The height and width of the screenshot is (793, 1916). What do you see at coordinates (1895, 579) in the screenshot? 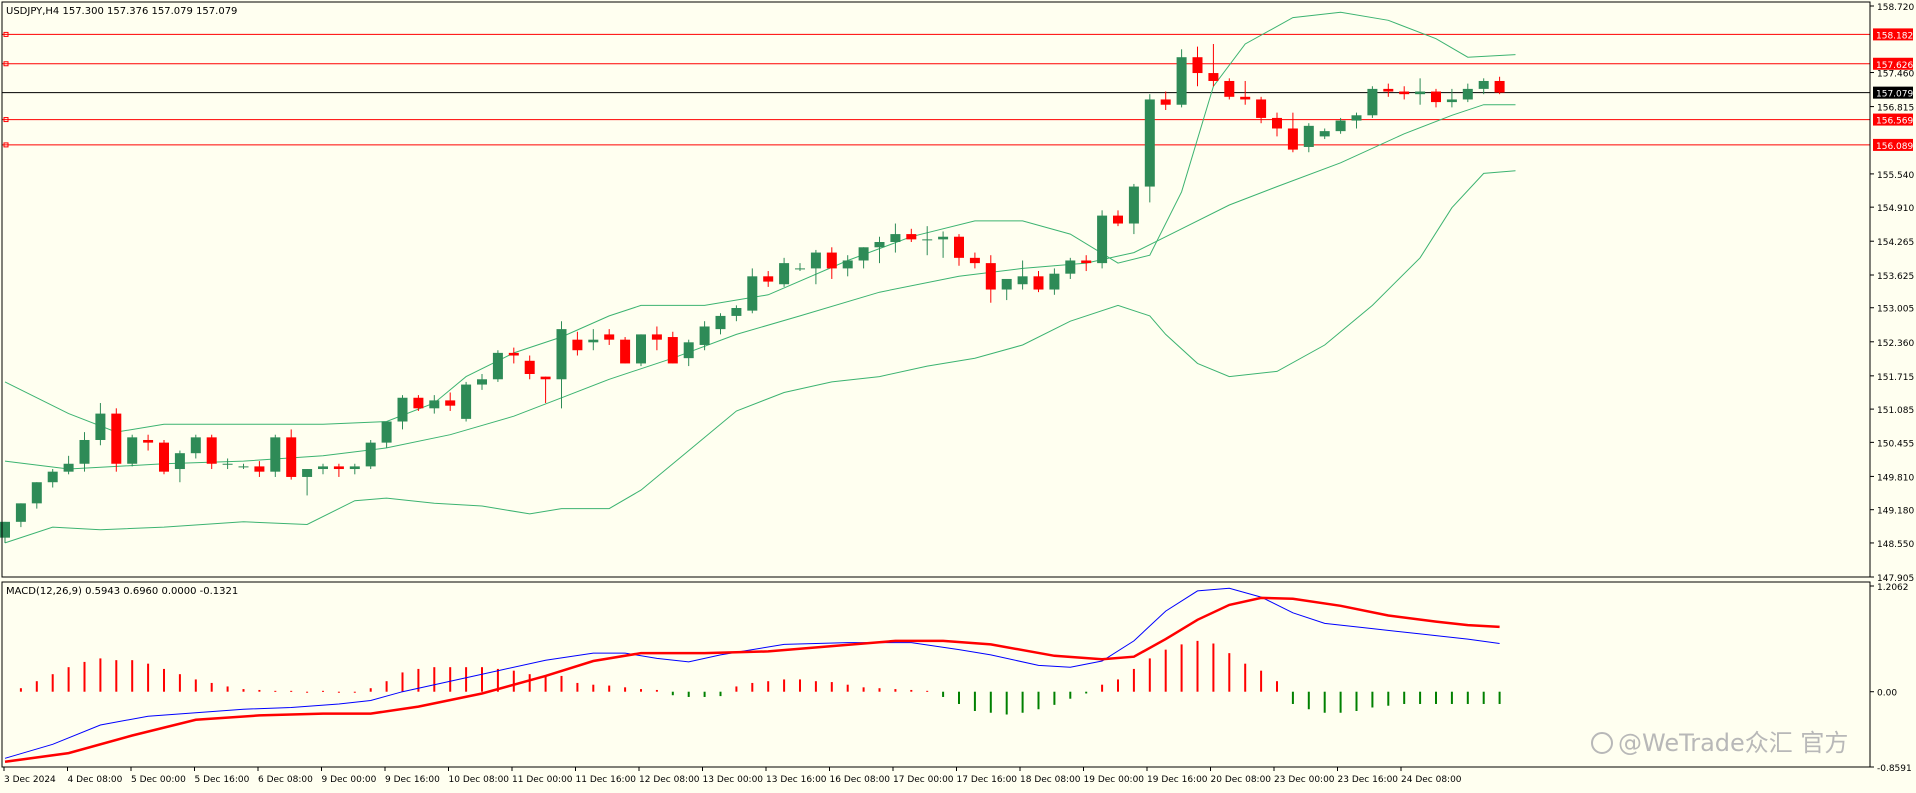
I see `price-tick-label: 147.905` at bounding box center [1895, 579].